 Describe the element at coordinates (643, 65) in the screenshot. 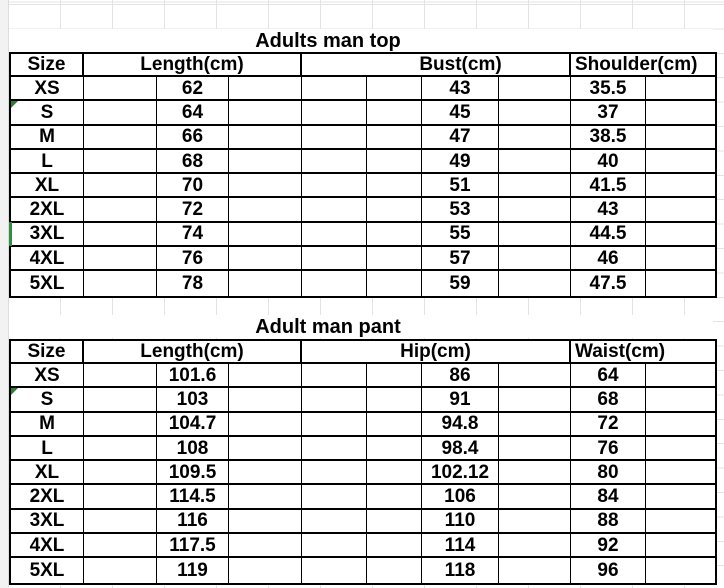

I see `column-header-shouldercm: Shoulder(cm)` at that location.